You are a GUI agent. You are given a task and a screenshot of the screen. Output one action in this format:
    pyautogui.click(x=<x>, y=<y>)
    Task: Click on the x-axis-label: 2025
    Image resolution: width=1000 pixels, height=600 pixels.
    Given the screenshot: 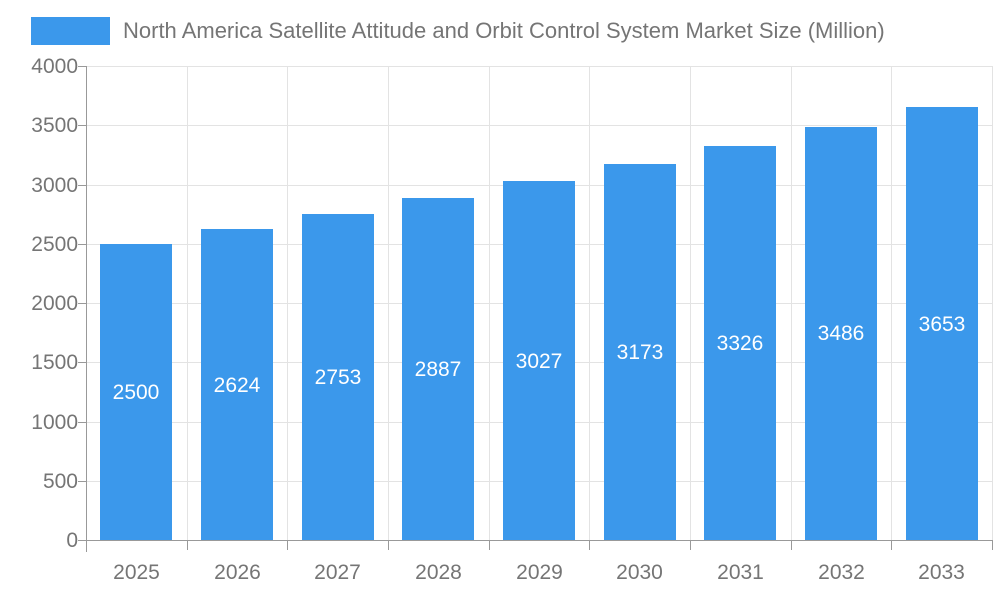 What is the action you would take?
    pyautogui.click(x=136, y=572)
    